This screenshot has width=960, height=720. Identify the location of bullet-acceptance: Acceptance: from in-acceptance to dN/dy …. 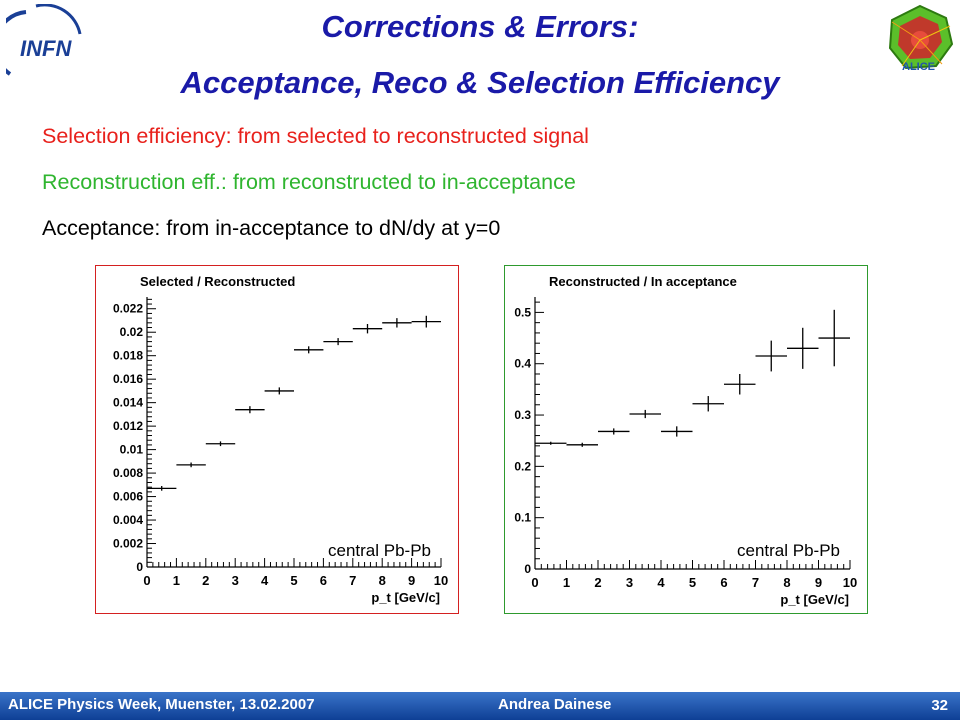
(271, 228).